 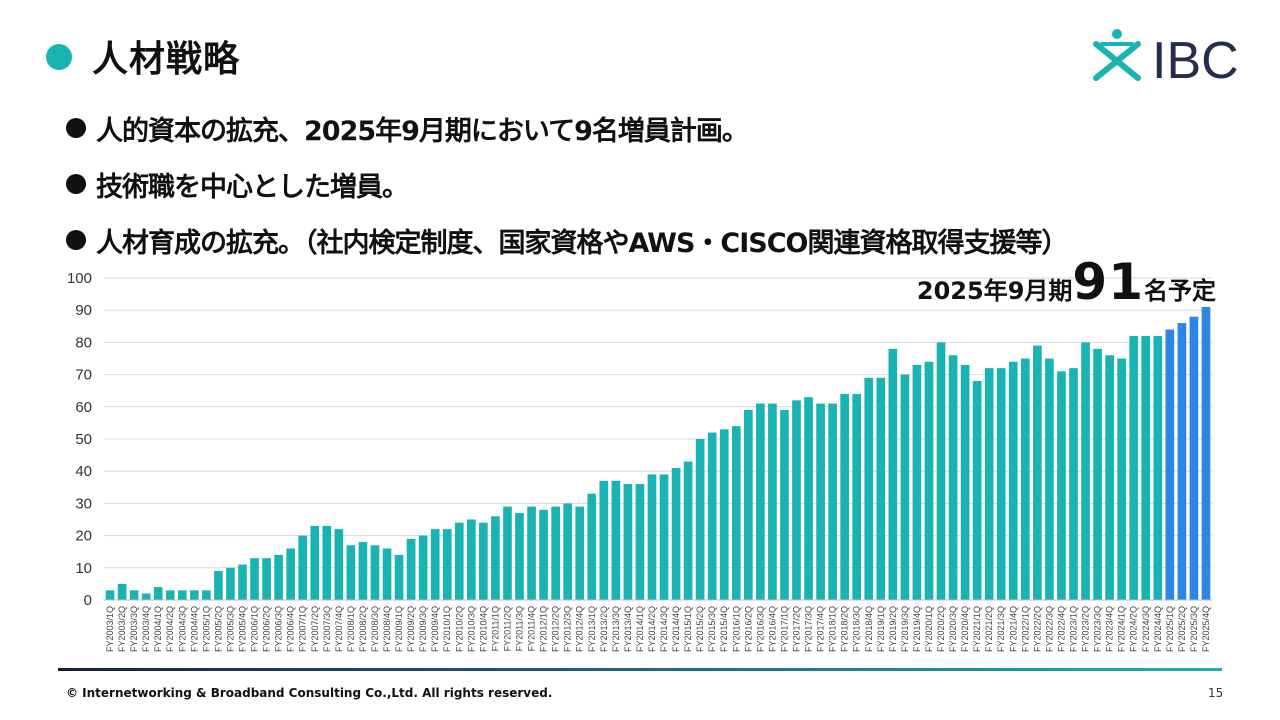 I want to click on x-tick-label: FY2022/2Q, so click(x=1037, y=629).